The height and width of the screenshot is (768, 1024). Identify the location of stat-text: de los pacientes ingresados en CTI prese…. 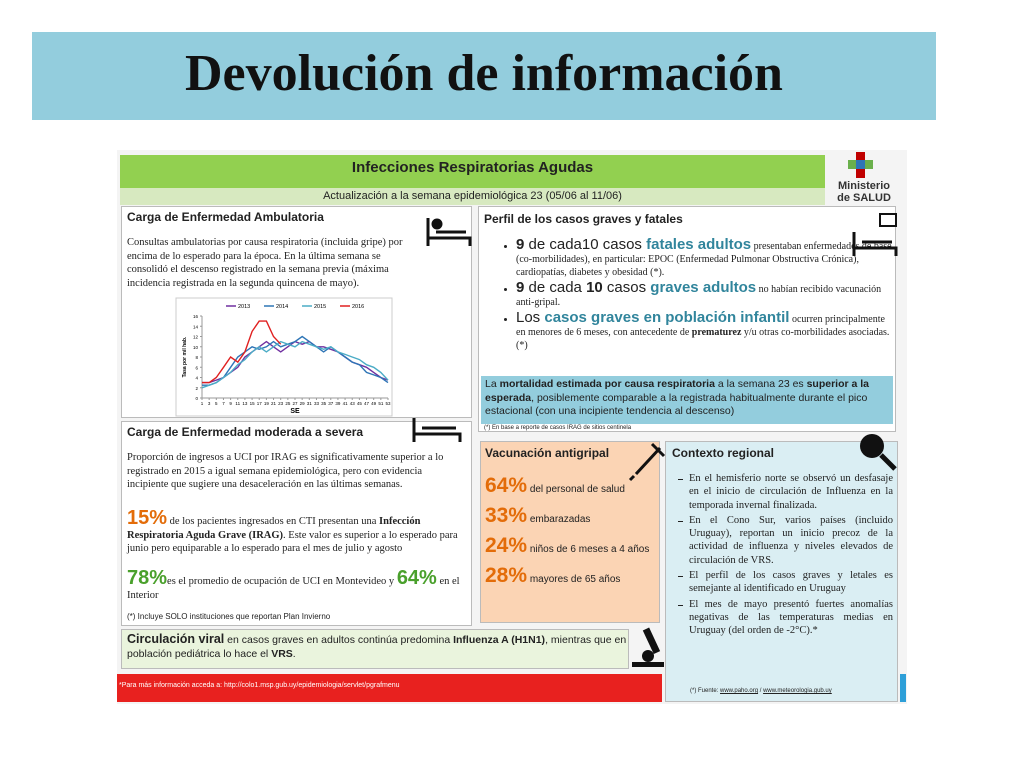
(273, 521).